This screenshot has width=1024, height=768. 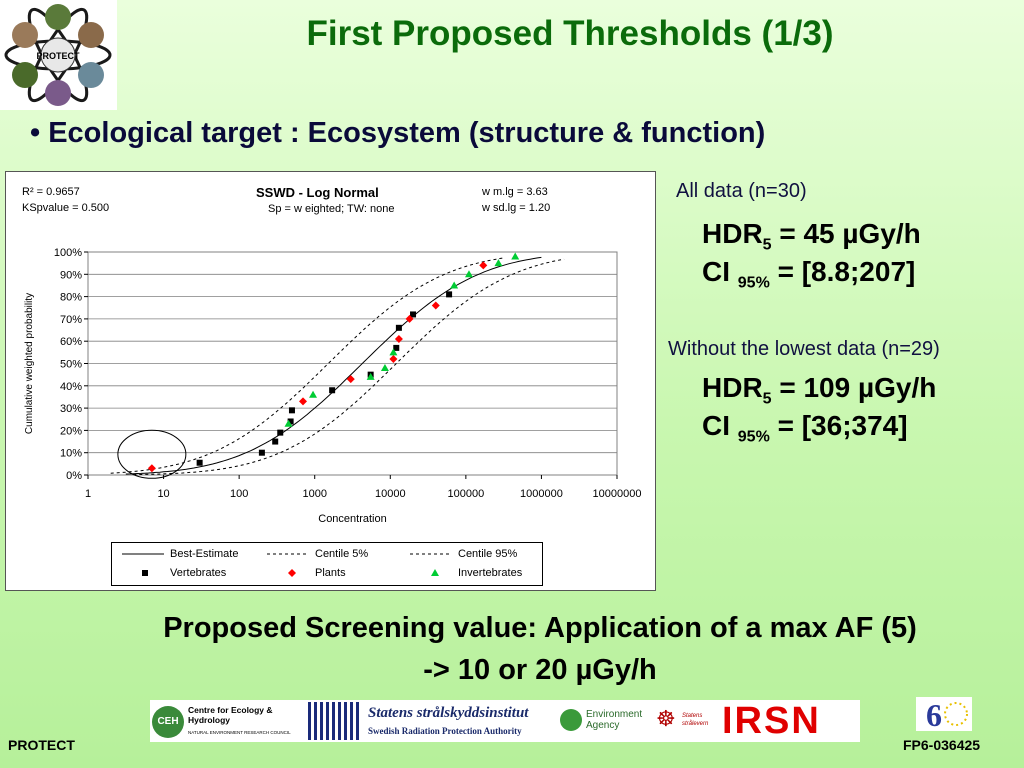 What do you see at coordinates (695, 720) in the screenshot?
I see `nrpa-logo-text: Statens strålevern` at bounding box center [695, 720].